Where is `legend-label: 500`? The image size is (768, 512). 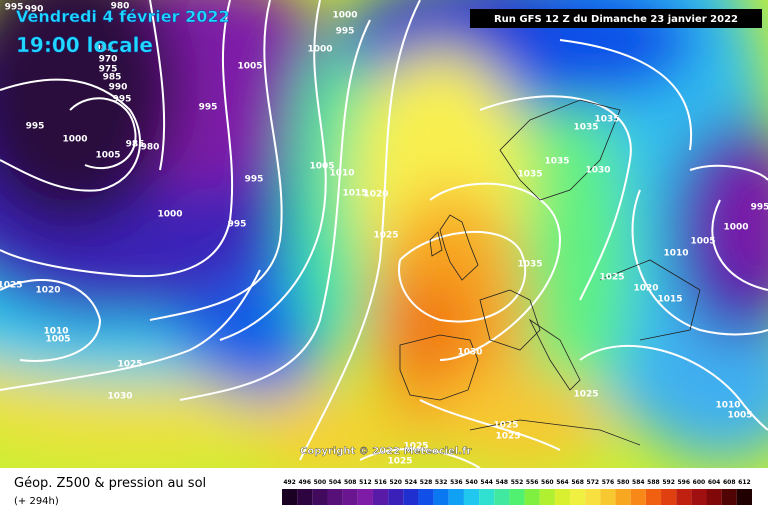 legend-label: 500 is located at coordinates (320, 482).